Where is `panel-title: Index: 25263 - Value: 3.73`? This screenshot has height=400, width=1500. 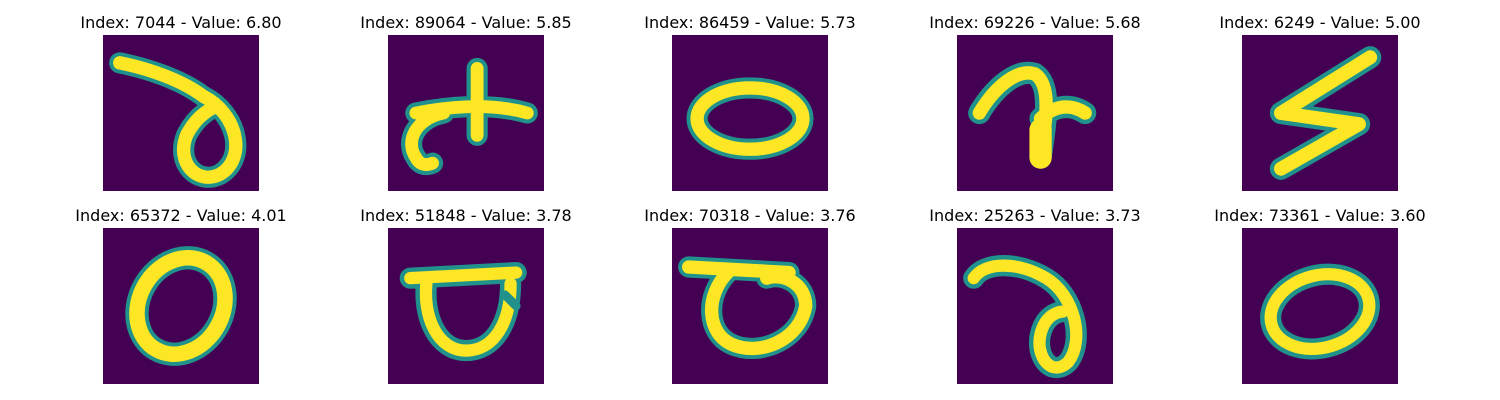
panel-title: Index: 25263 - Value: 3.73 is located at coordinates (1035, 215).